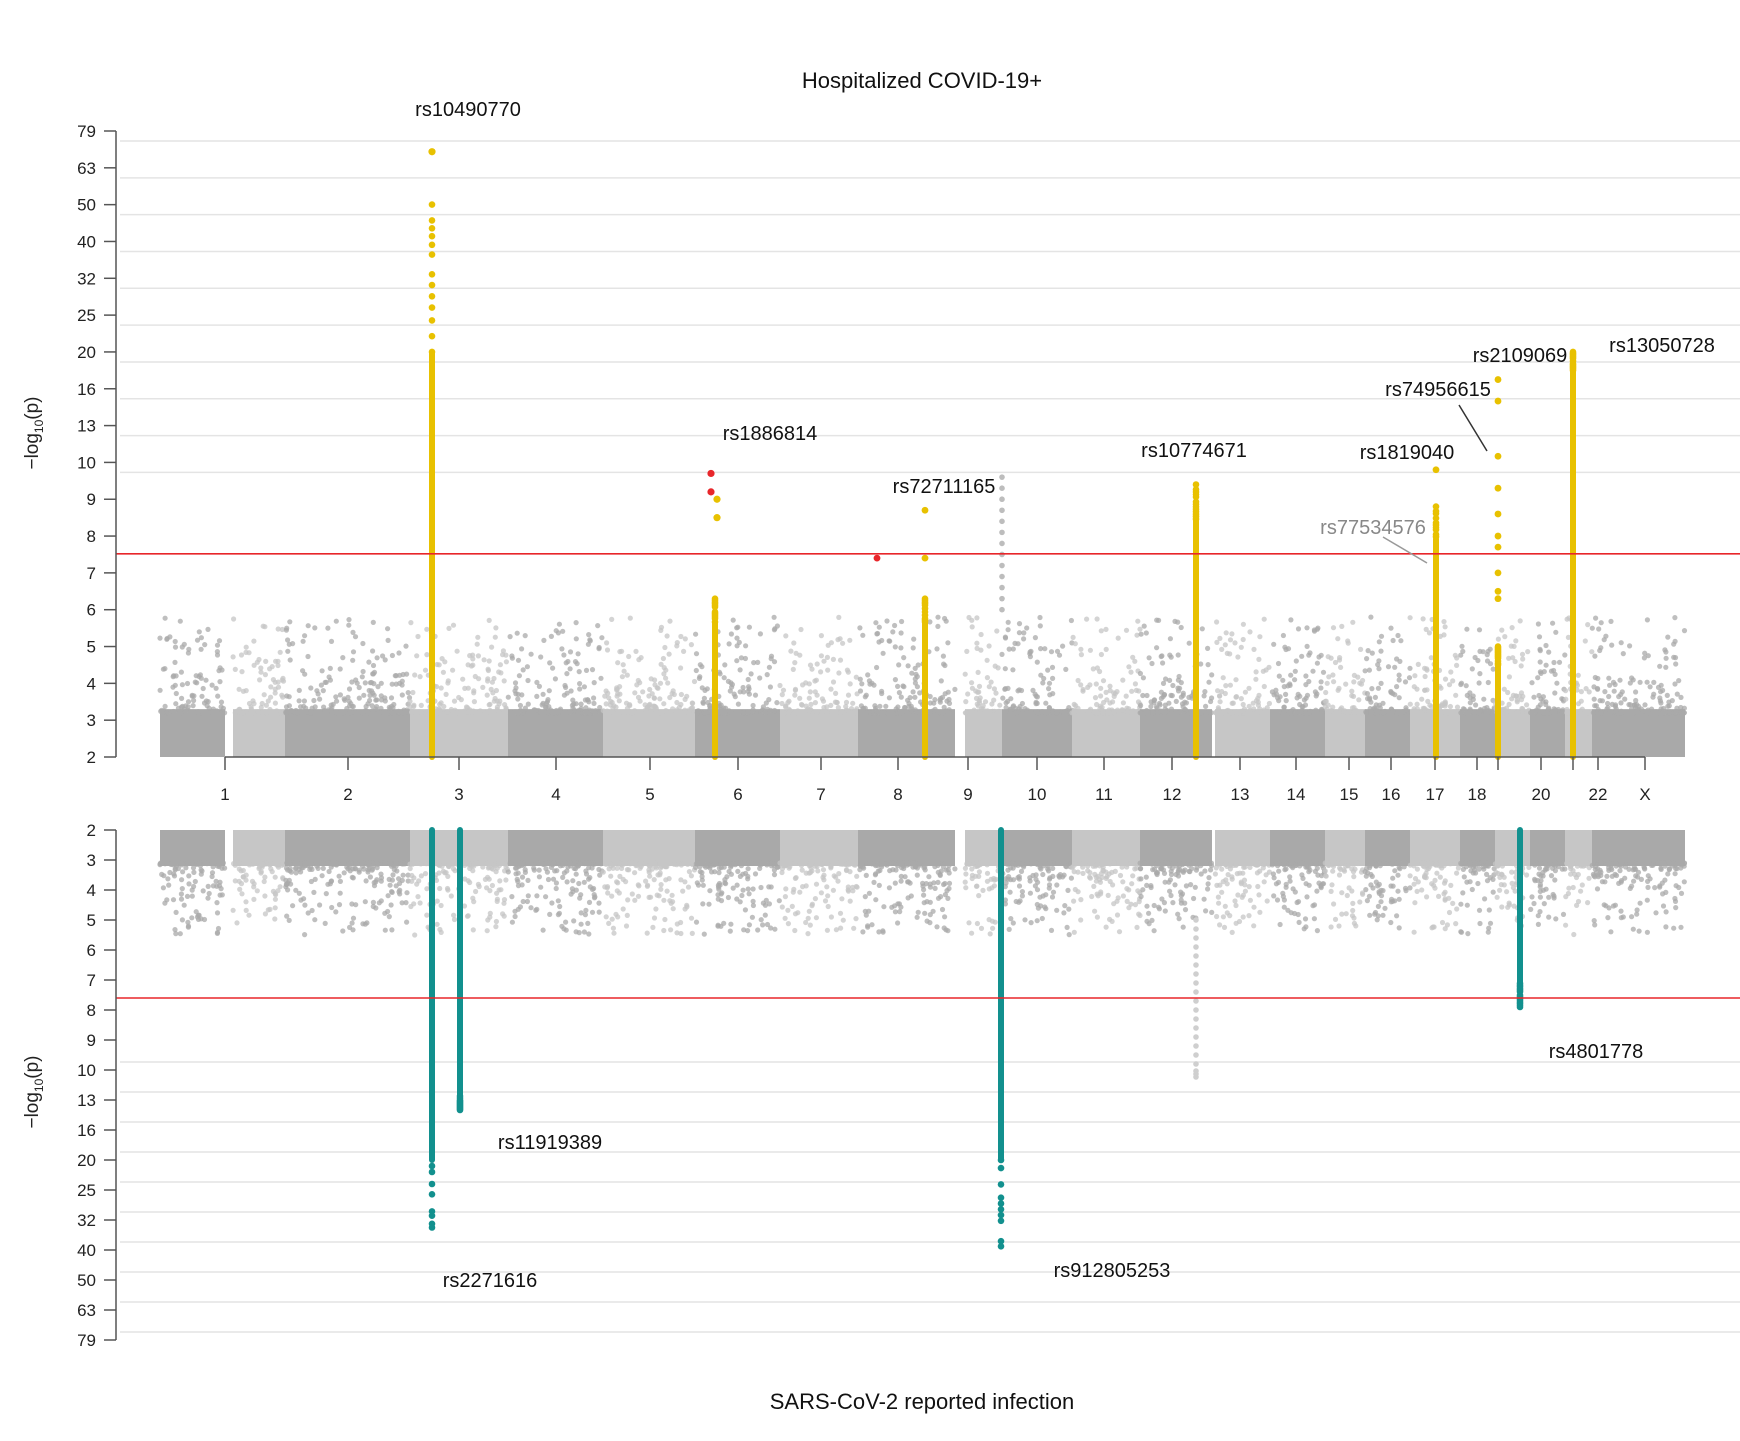 This screenshot has height=1441, width=1740. I want to click on chromosome-block-top, so click(1037, 733).